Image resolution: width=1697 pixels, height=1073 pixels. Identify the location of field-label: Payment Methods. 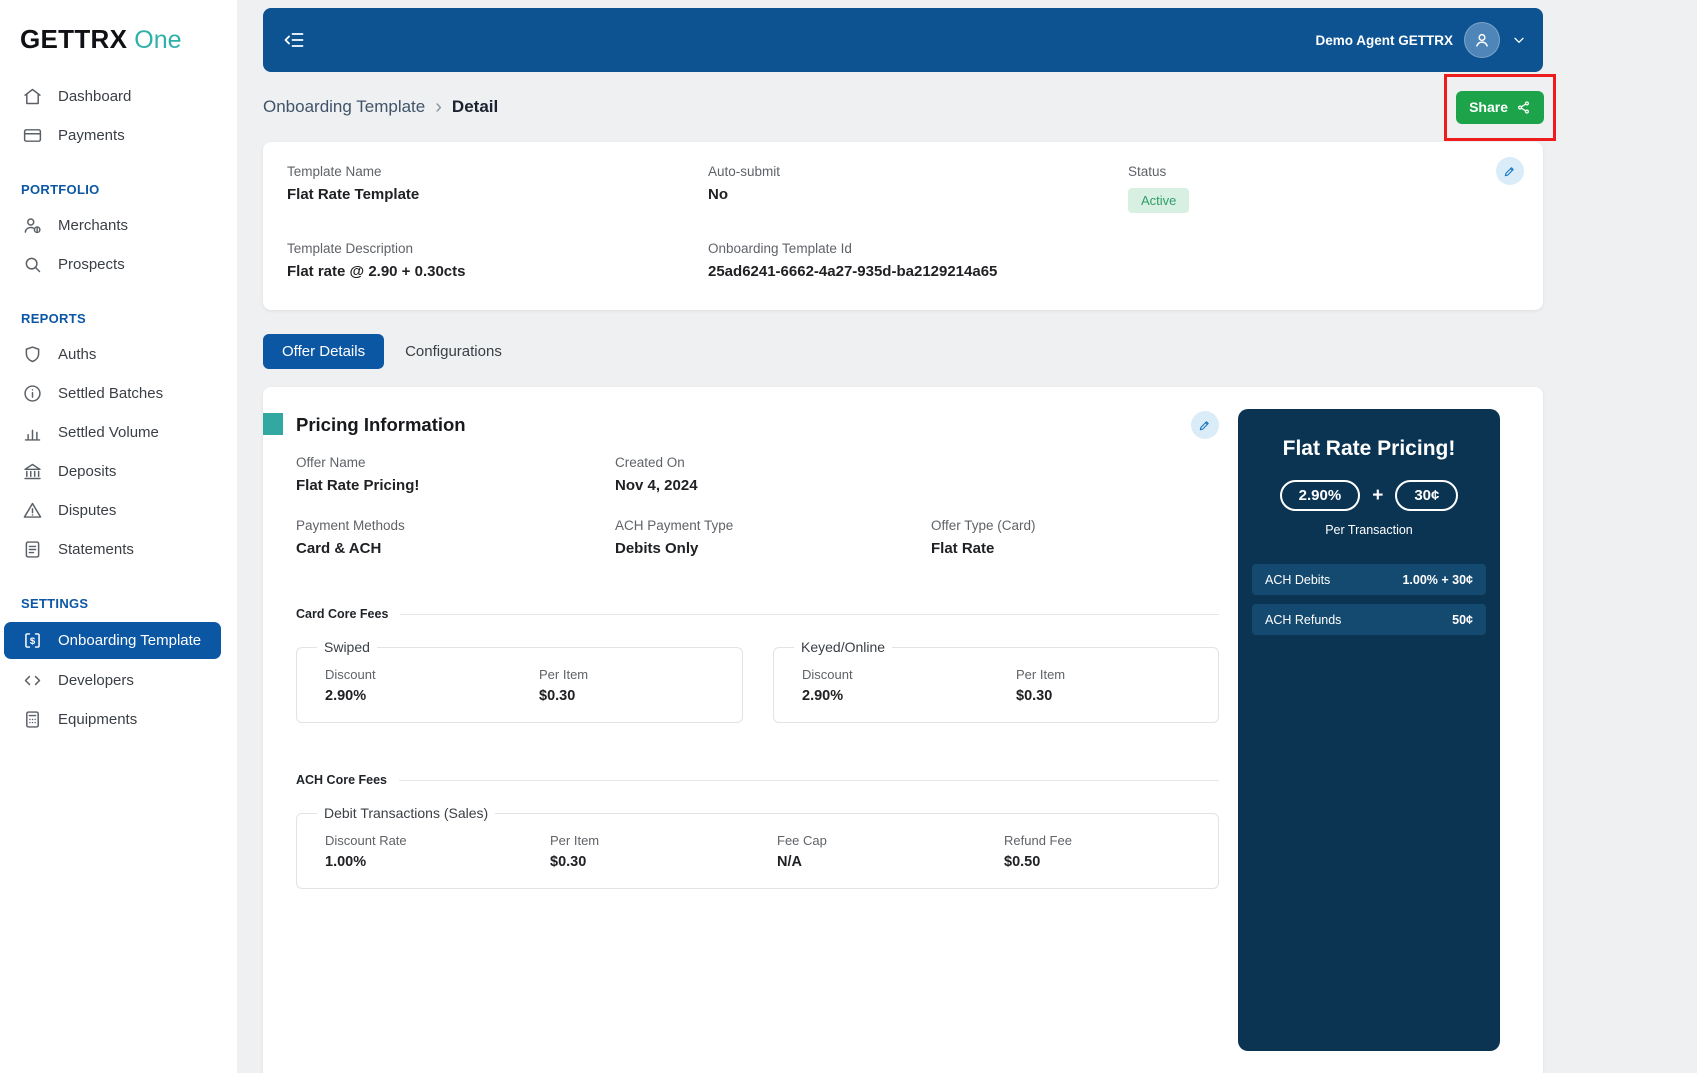
(350, 525).